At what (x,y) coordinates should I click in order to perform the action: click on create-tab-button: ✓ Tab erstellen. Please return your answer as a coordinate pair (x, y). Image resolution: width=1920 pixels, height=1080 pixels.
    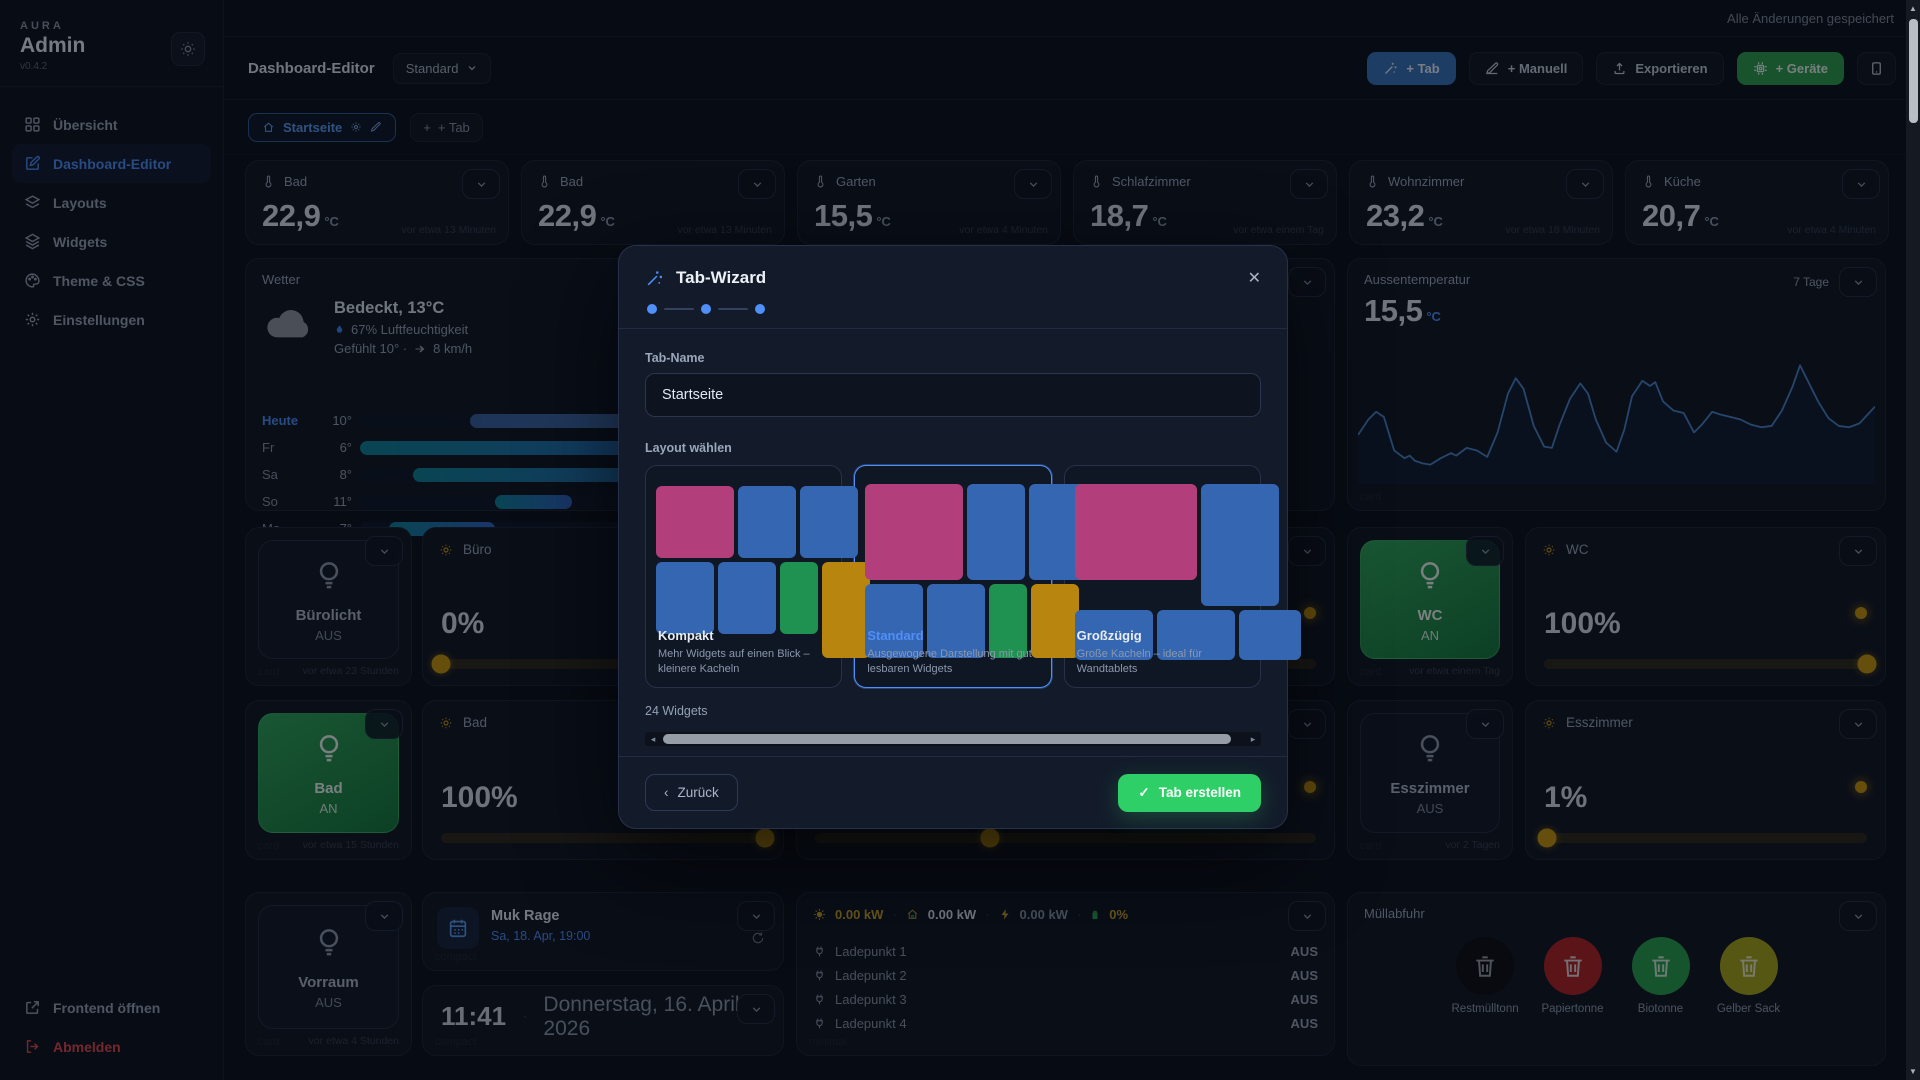
    Looking at the image, I should click on (1189, 792).